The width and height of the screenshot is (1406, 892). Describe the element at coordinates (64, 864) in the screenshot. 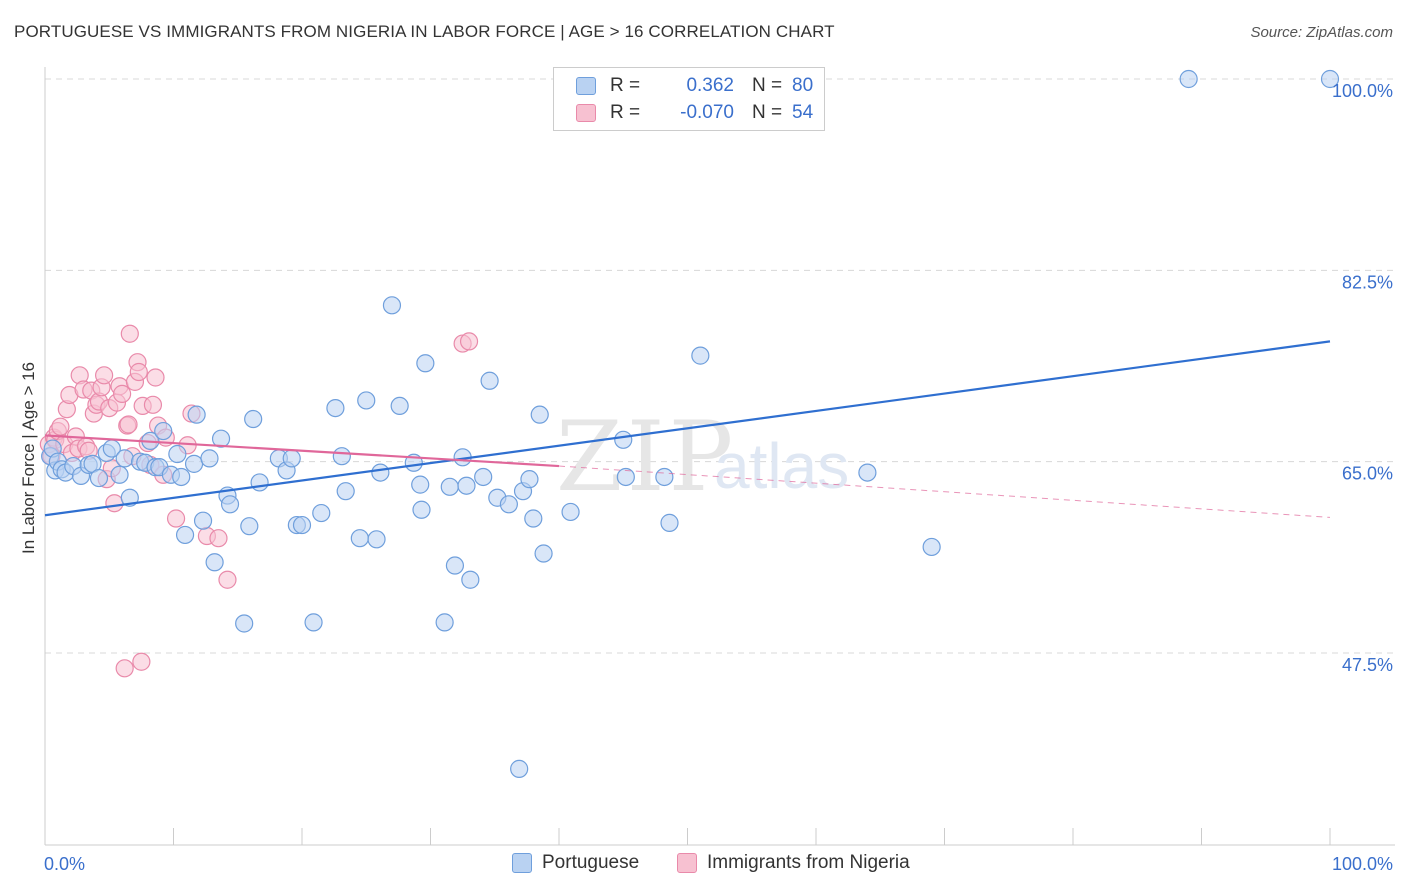

I see `x-tick-label: 0.0%` at that location.